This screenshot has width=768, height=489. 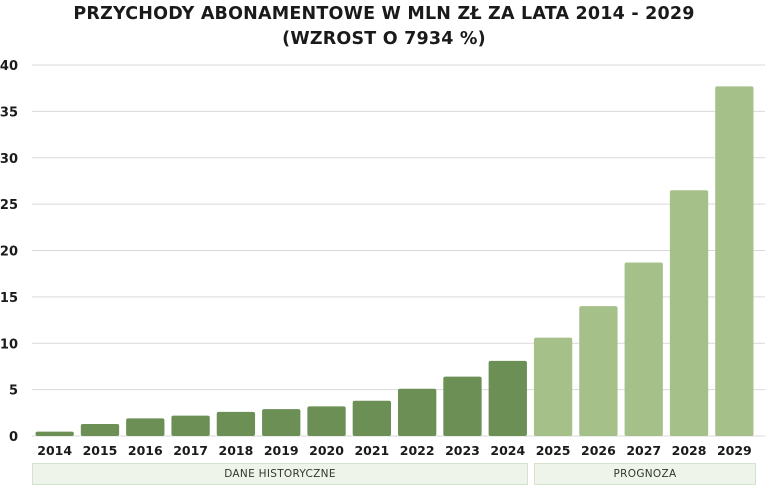 I want to click on y-tick-label: 10, so click(x=9, y=344).